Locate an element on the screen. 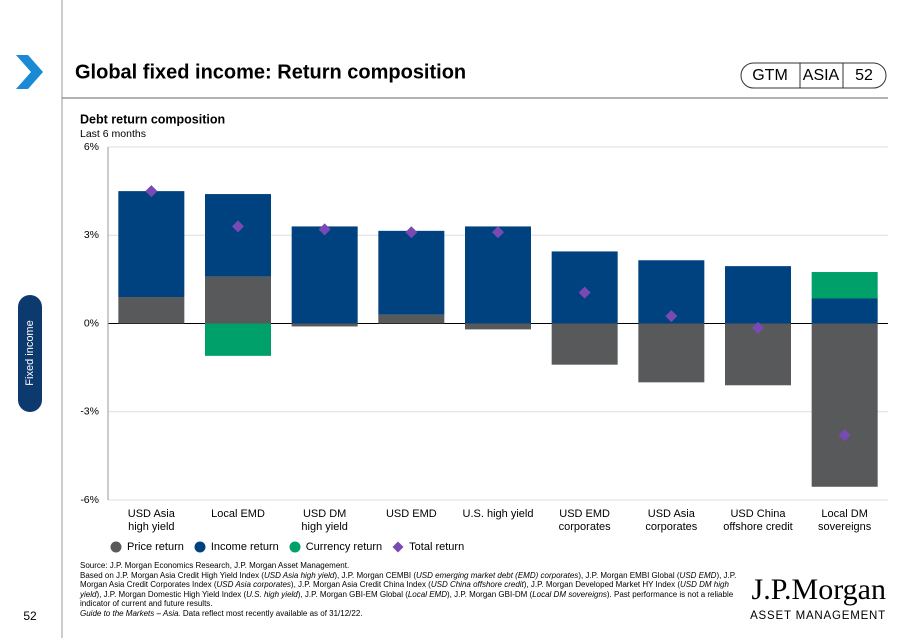  x-tick-label: USD EMD corporates is located at coordinates (584, 520).